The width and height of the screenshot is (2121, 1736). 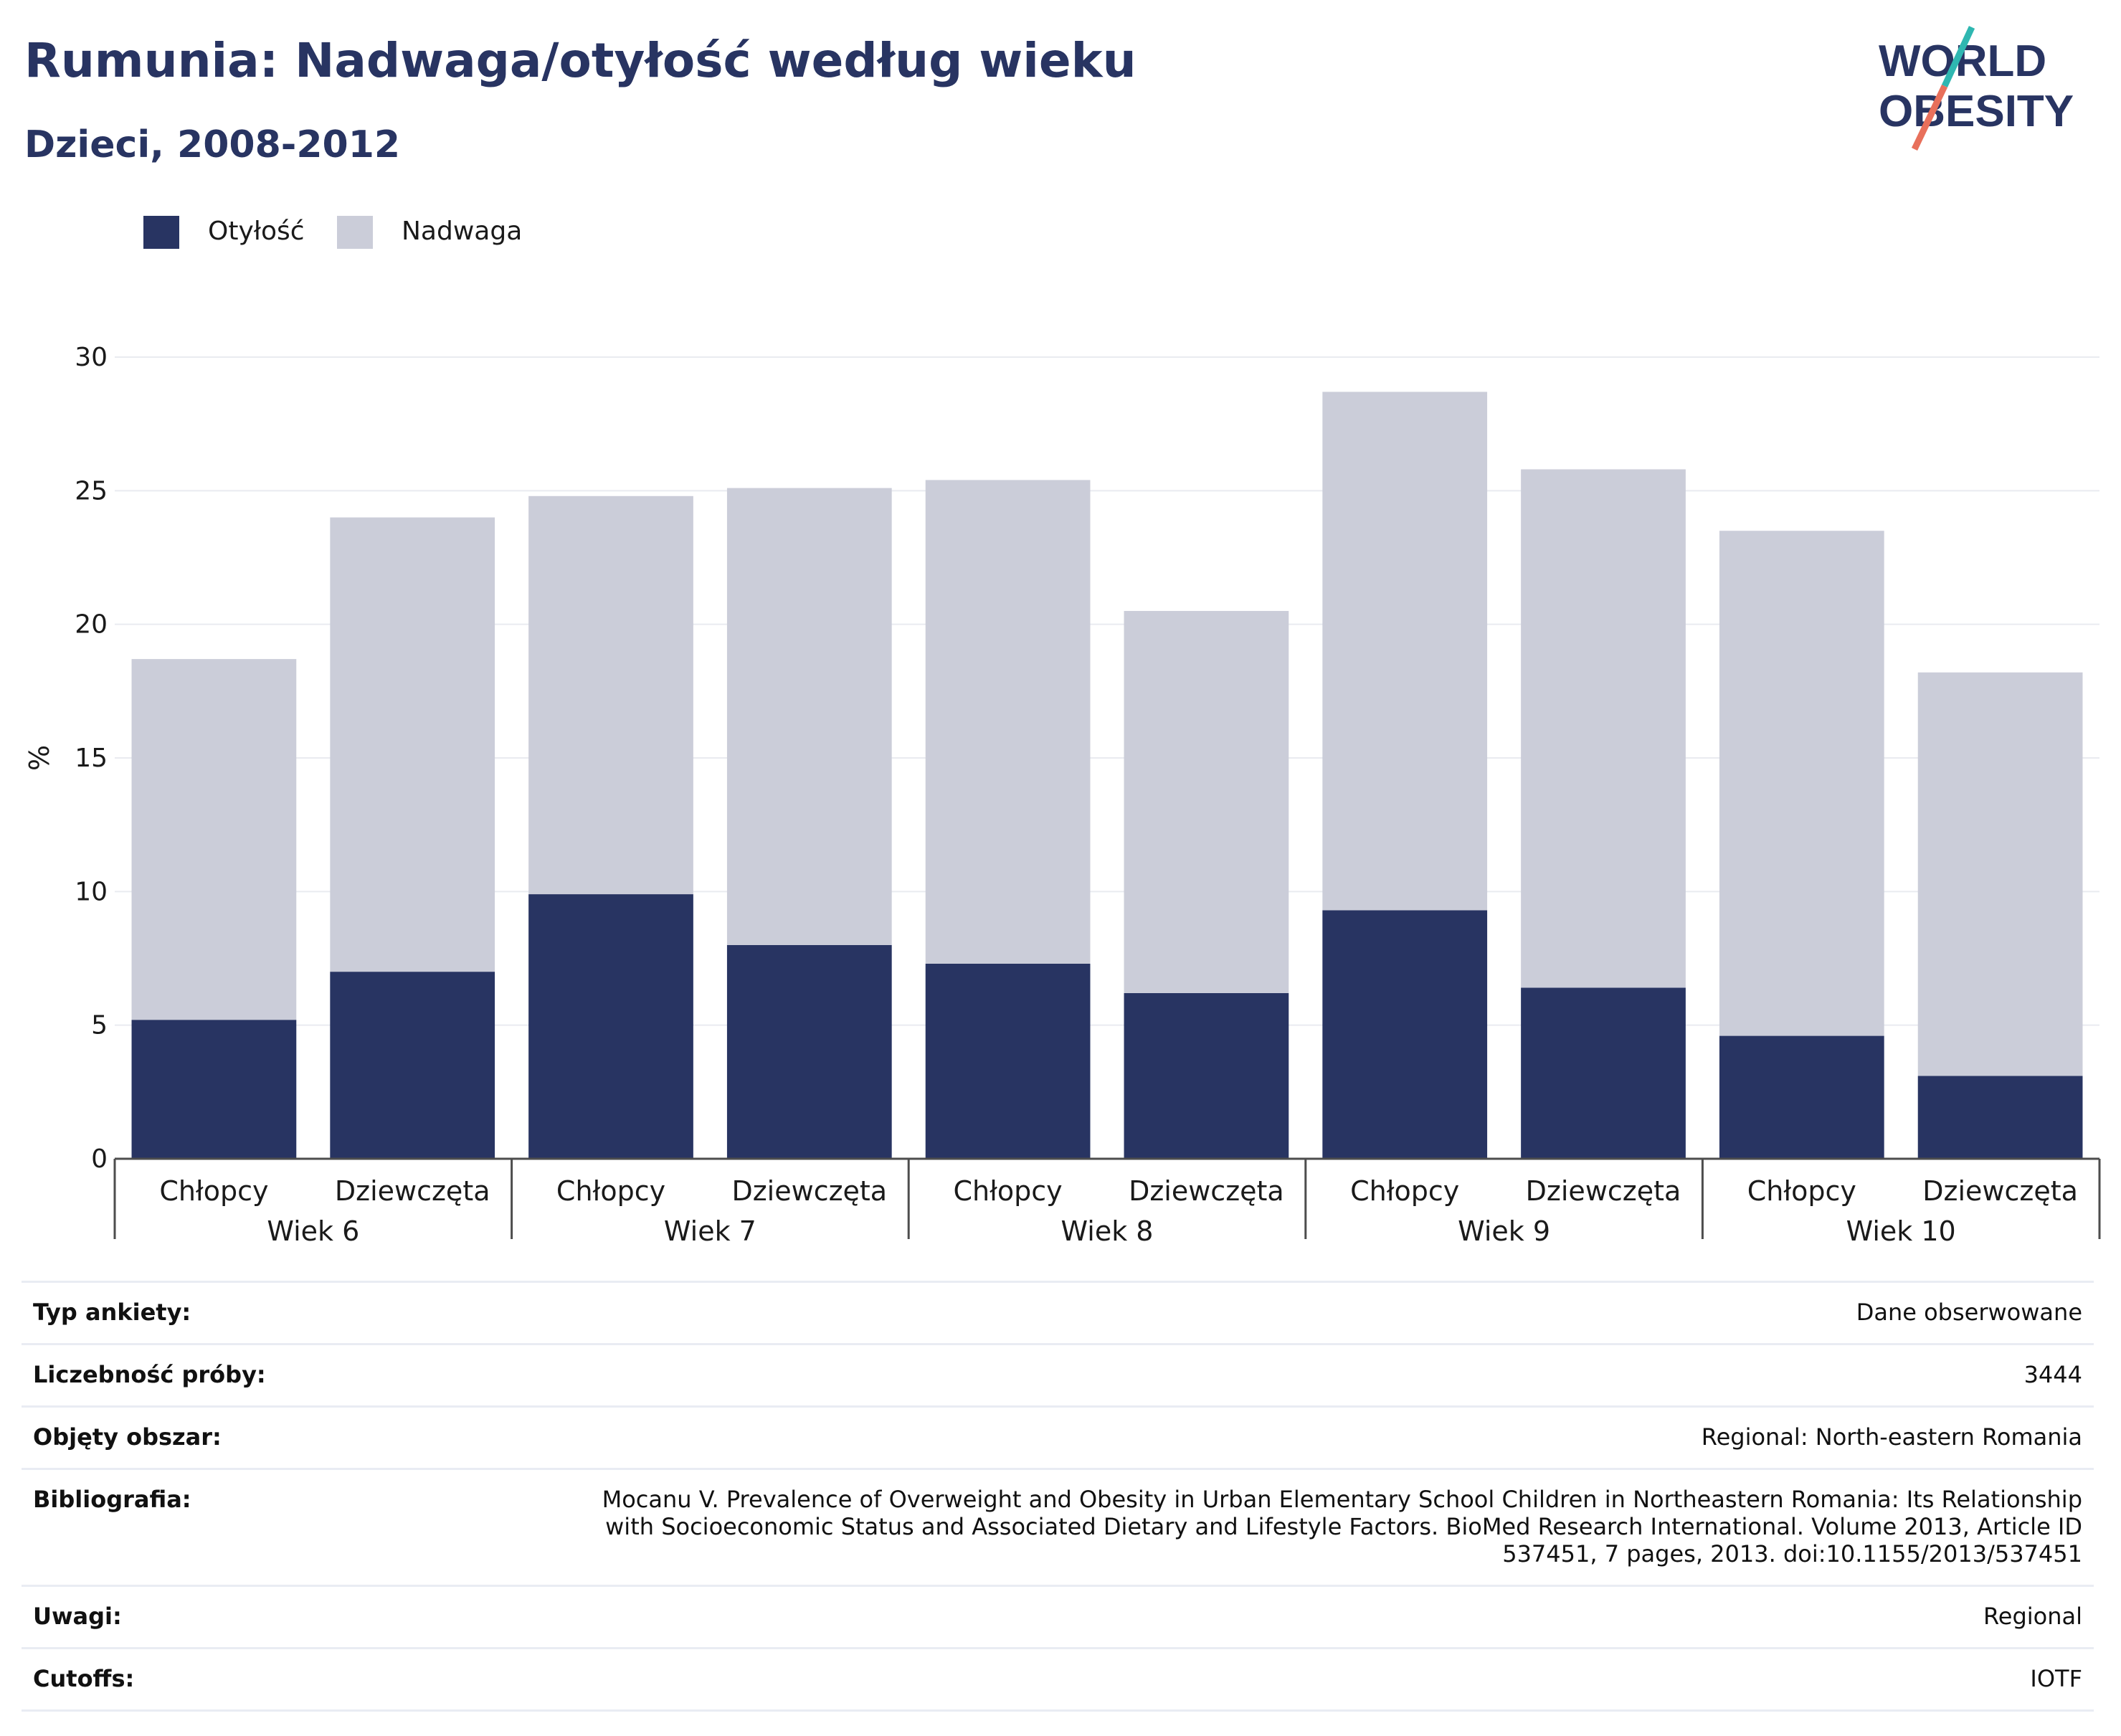 What do you see at coordinates (1901, 1231) in the screenshot?
I see `group-label: Wiek 10` at bounding box center [1901, 1231].